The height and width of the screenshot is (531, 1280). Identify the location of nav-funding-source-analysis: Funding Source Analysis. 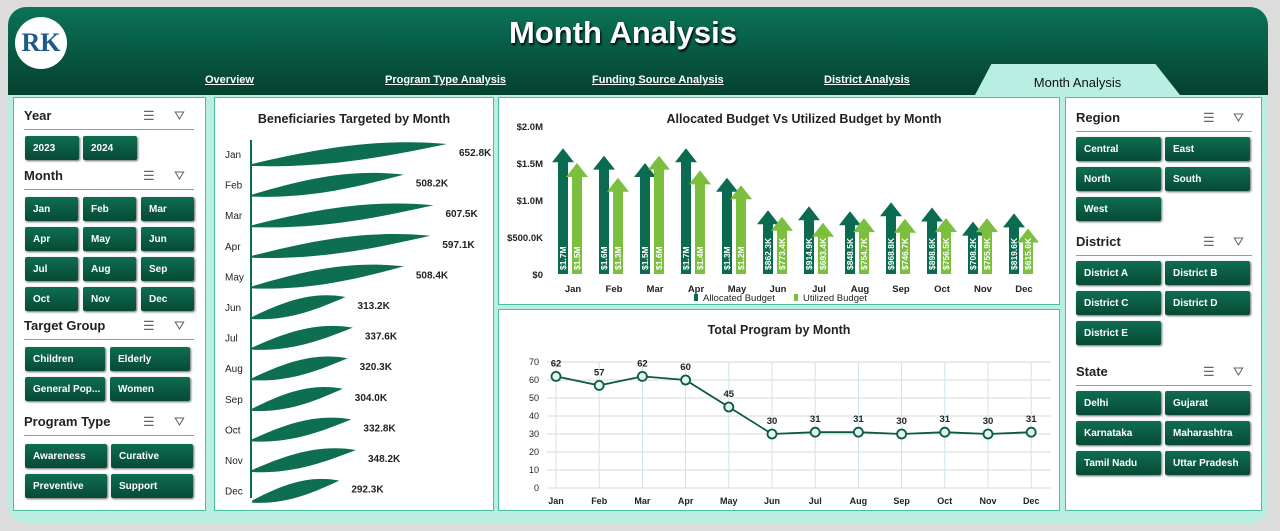
(658, 80).